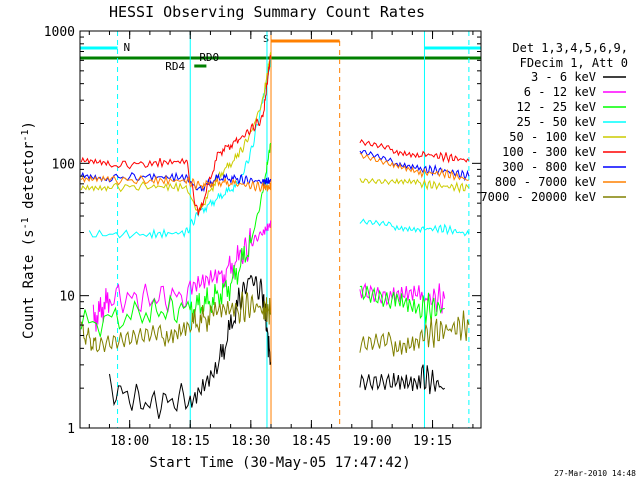 The width and height of the screenshot is (640, 480). I want to click on flag-RD0-label: RD0, so click(209, 57).